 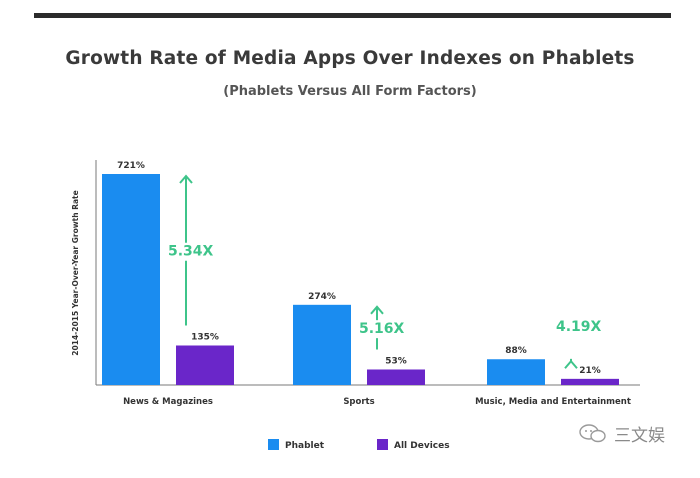 I want to click on growth-multiplier-label: 5.34X, so click(x=191, y=252).